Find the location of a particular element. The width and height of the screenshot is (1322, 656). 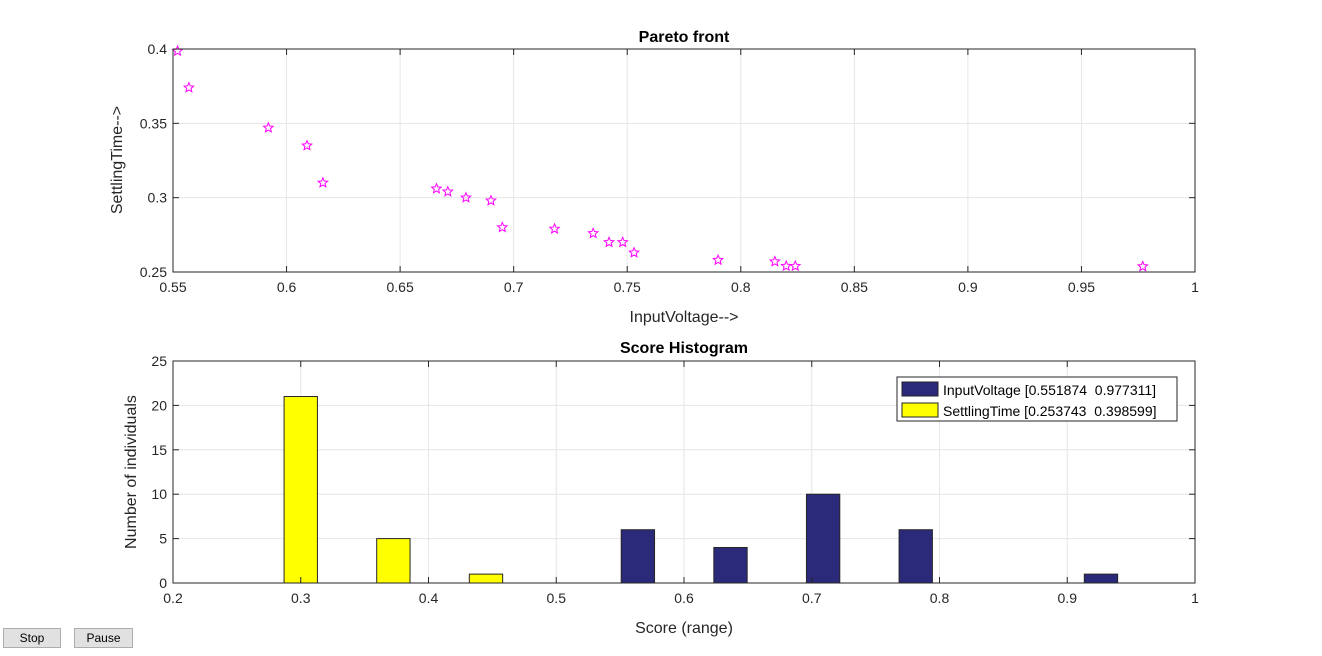

histogram-xtick-label: 0.9 is located at coordinates (1068, 598).